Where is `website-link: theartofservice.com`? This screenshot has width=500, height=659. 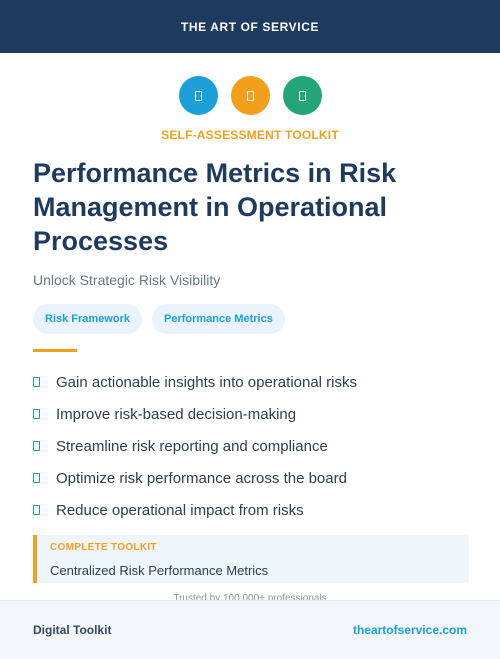
website-link: theartofservice.com is located at coordinates (409, 630).